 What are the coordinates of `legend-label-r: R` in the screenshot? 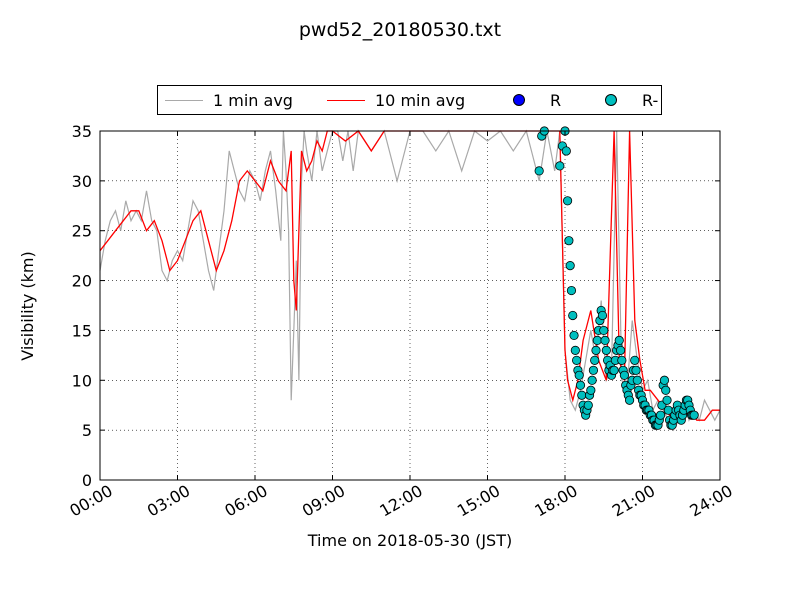 It's located at (556, 100).